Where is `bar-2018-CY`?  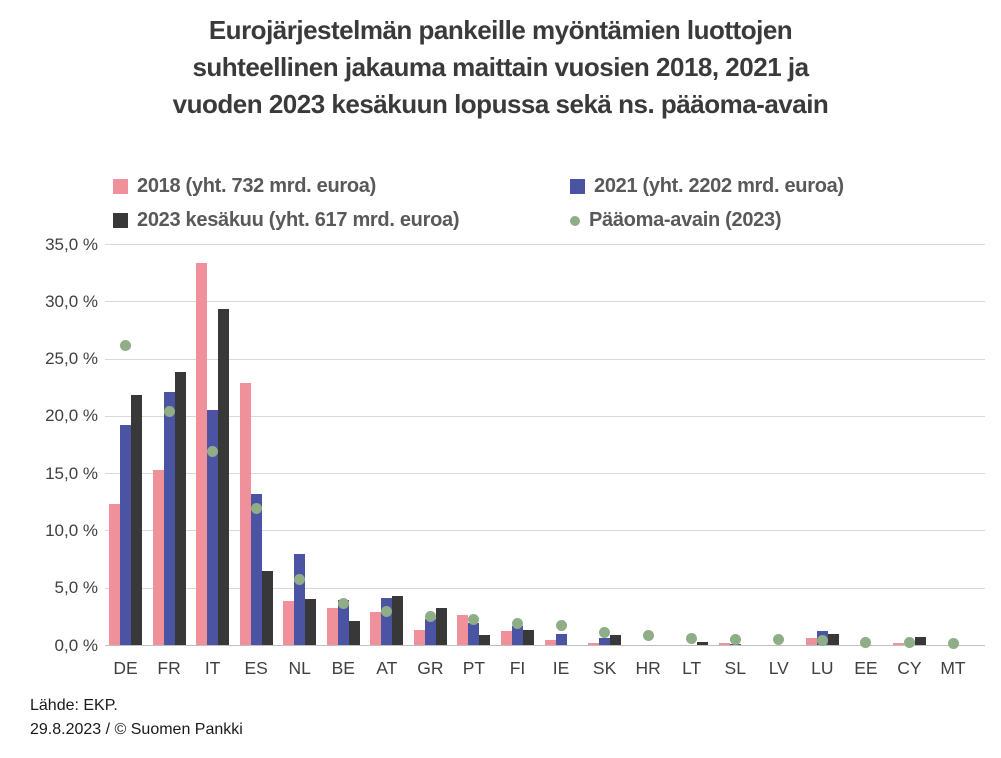
bar-2018-CY is located at coordinates (898, 643).